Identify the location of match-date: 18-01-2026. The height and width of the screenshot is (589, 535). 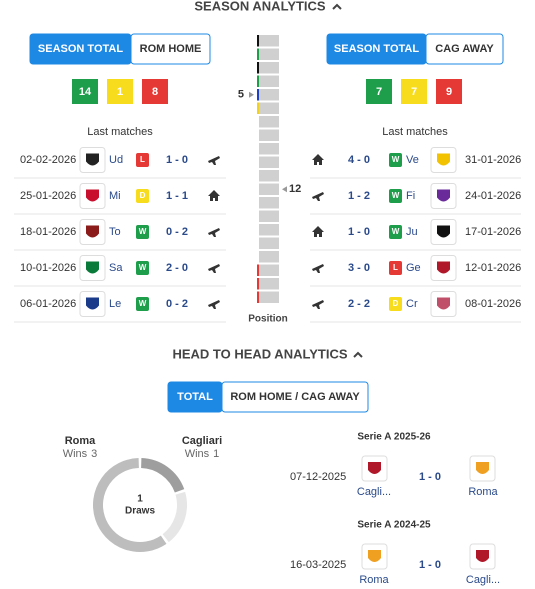
(48, 232).